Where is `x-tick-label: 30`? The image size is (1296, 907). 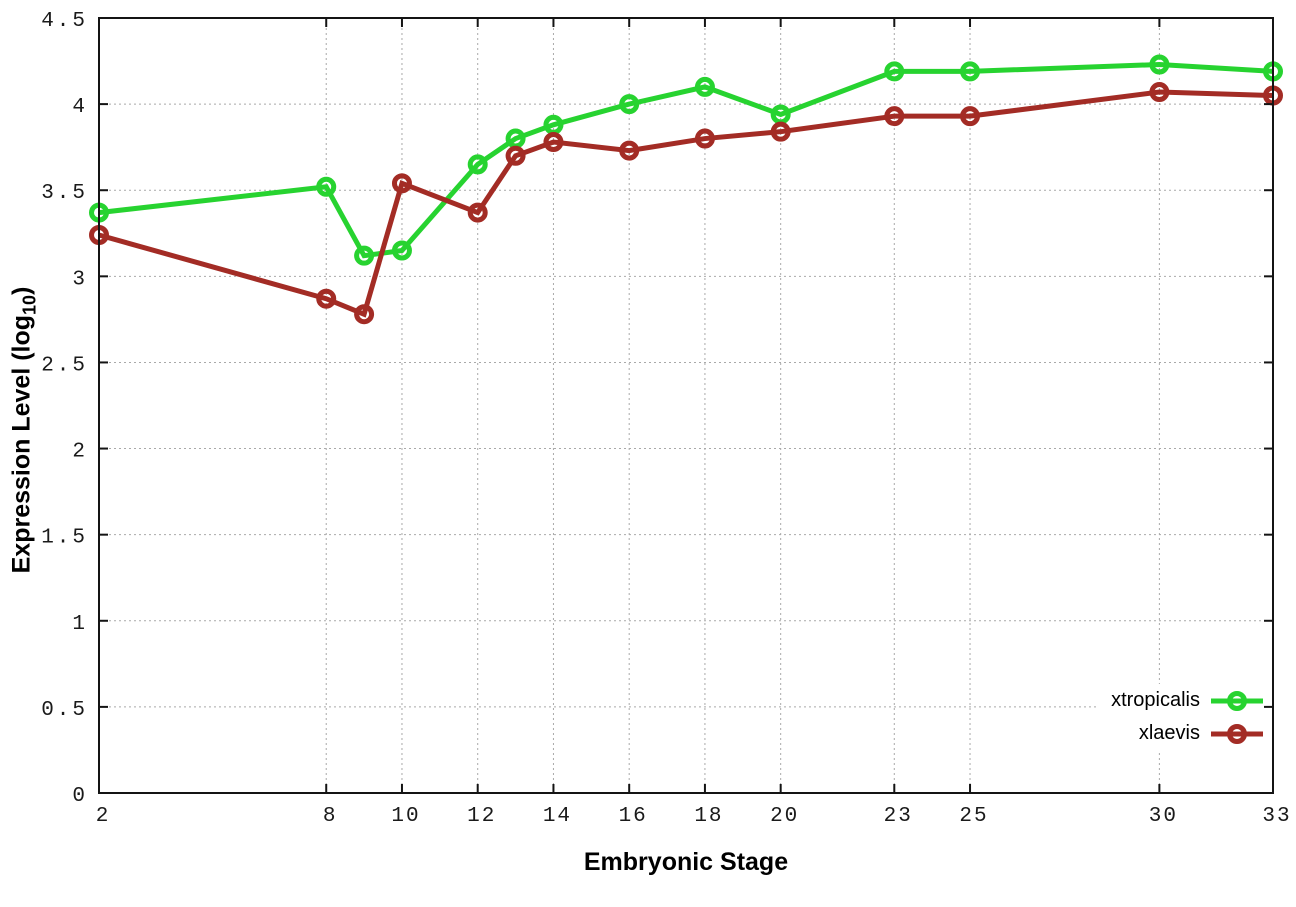 x-tick-label: 30 is located at coordinates (1163, 816).